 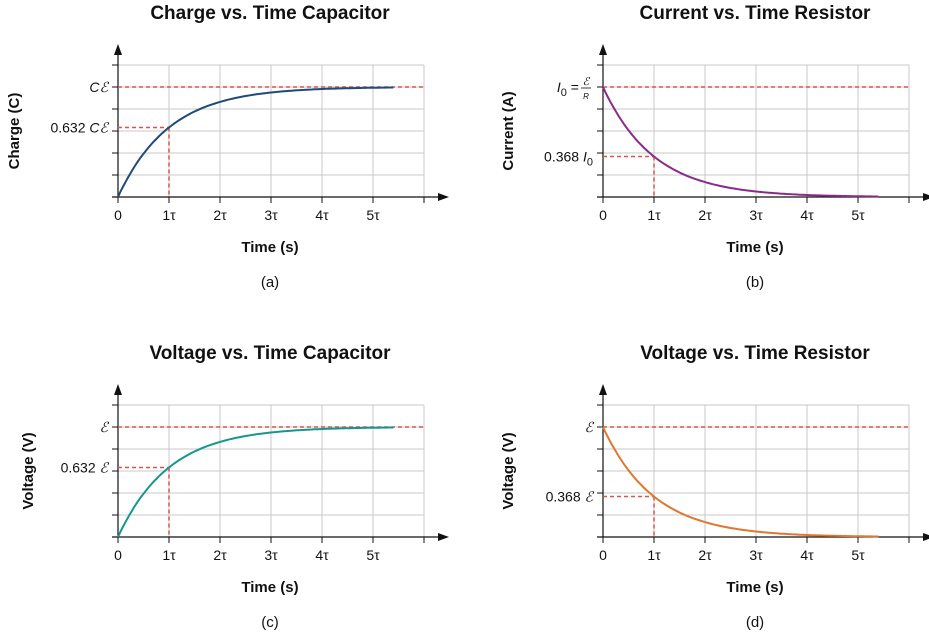 I want to click on fraction-denominator: R, so click(x=586, y=96).